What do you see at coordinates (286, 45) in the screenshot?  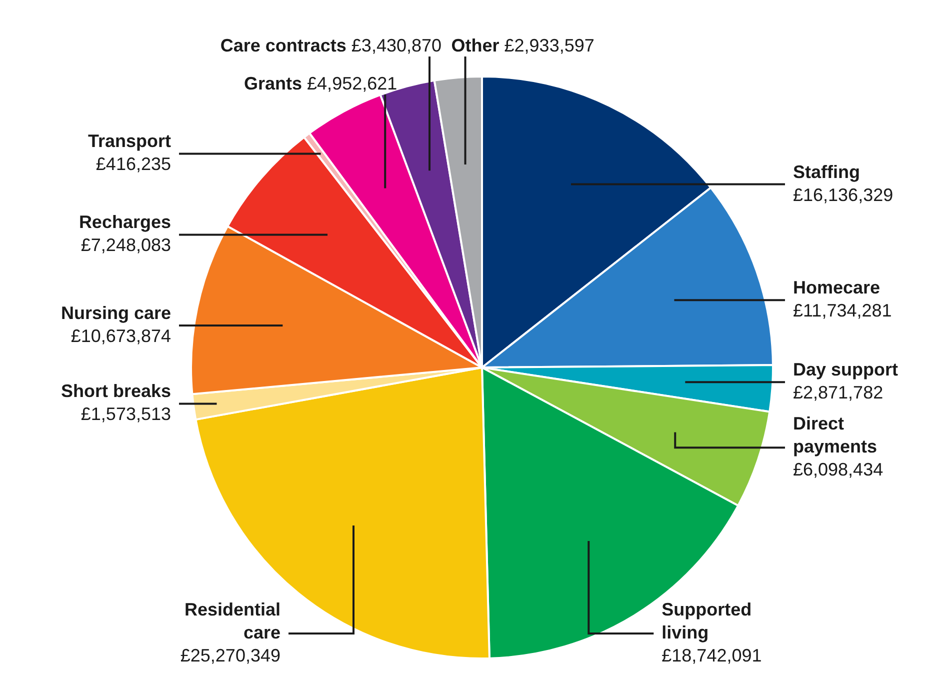 I see `slice-label: Care contracts` at bounding box center [286, 45].